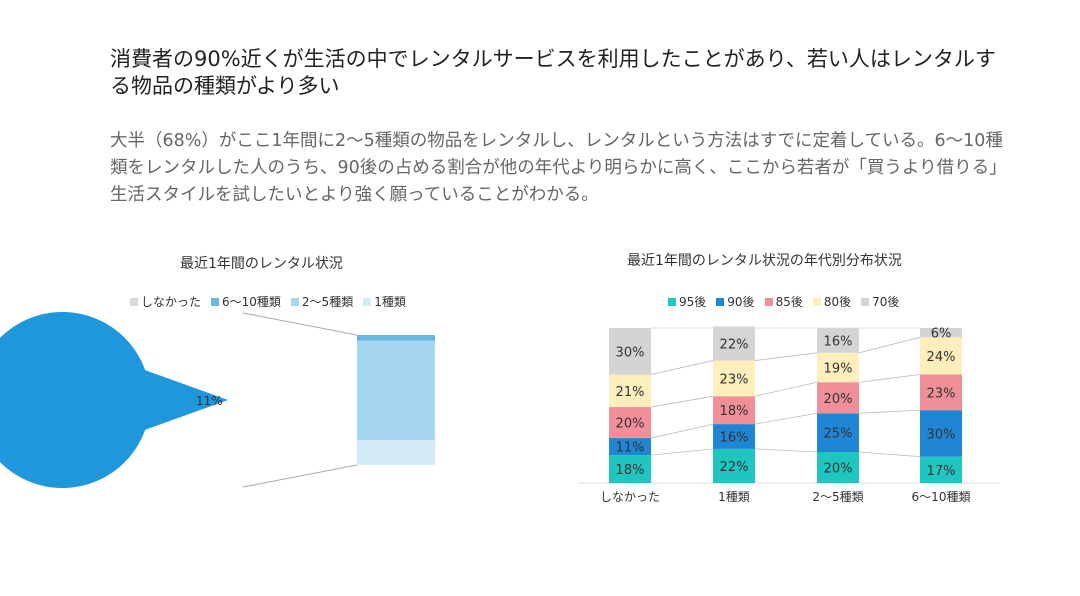  What do you see at coordinates (251, 302) in the screenshot?
I see `legend-label: 6〜10種類` at bounding box center [251, 302].